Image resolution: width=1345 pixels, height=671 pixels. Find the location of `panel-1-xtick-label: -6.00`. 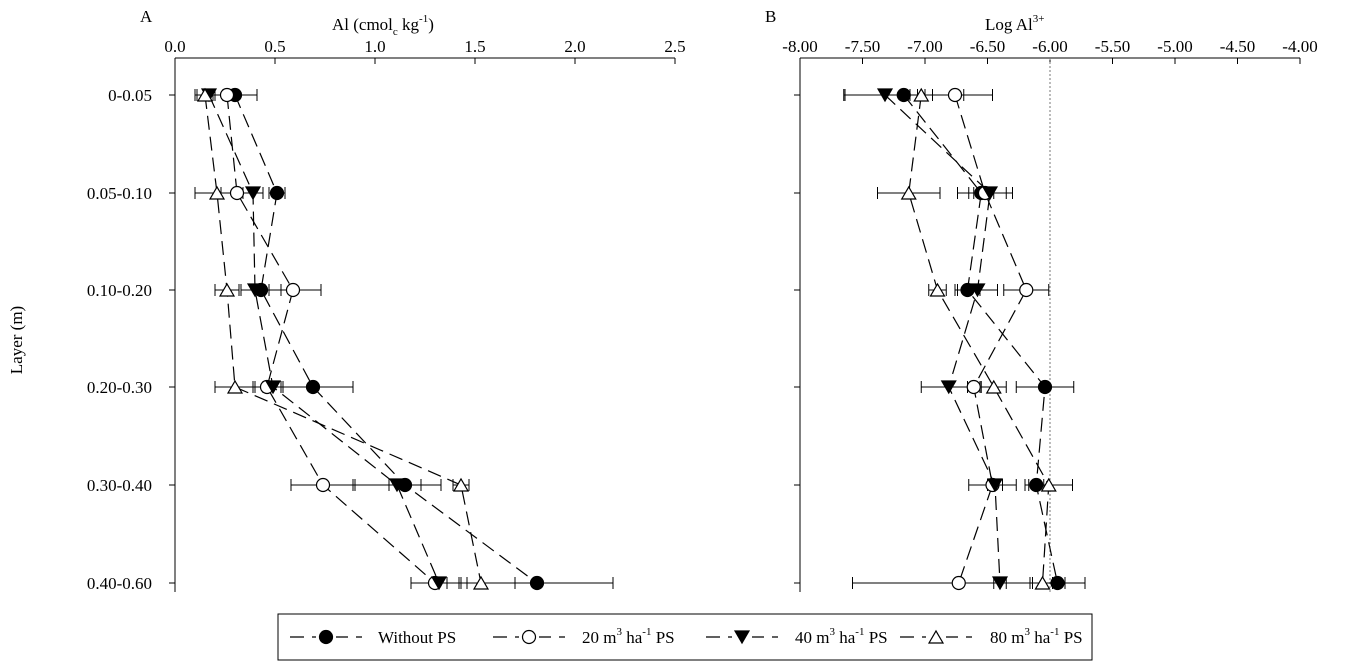

panel-1-xtick-label: -6.00 is located at coordinates (1049, 46).